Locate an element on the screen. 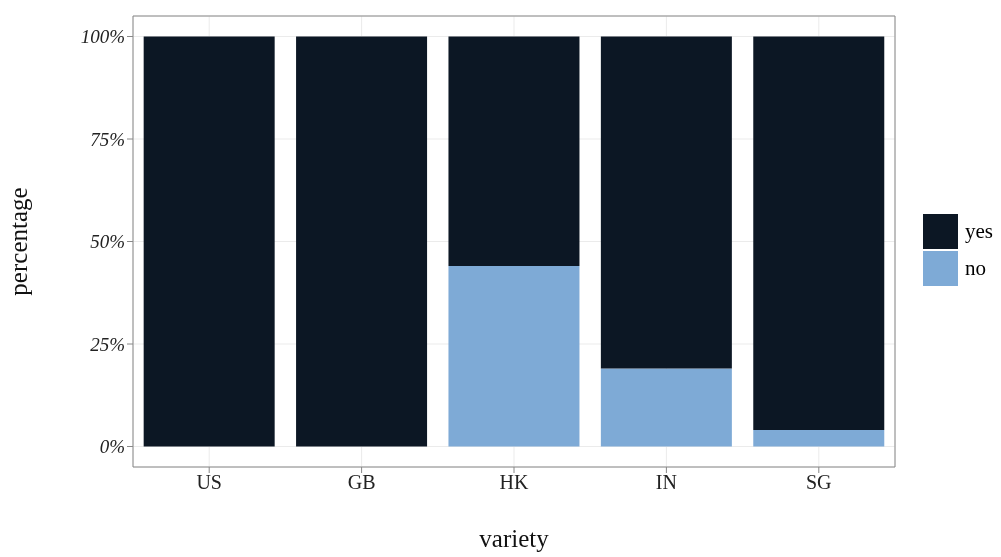  x-tick-label: GB is located at coordinates (361, 482).